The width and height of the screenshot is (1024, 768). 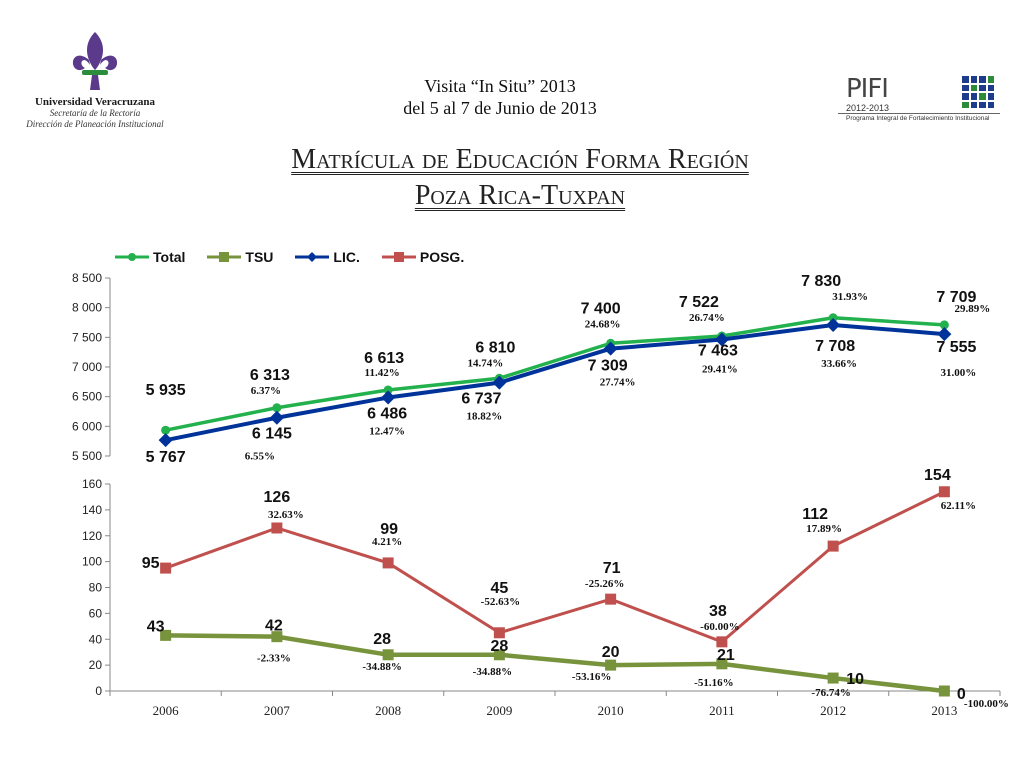 What do you see at coordinates (166, 457) in the screenshot?
I see `series-lic-value-label: 5 767` at bounding box center [166, 457].